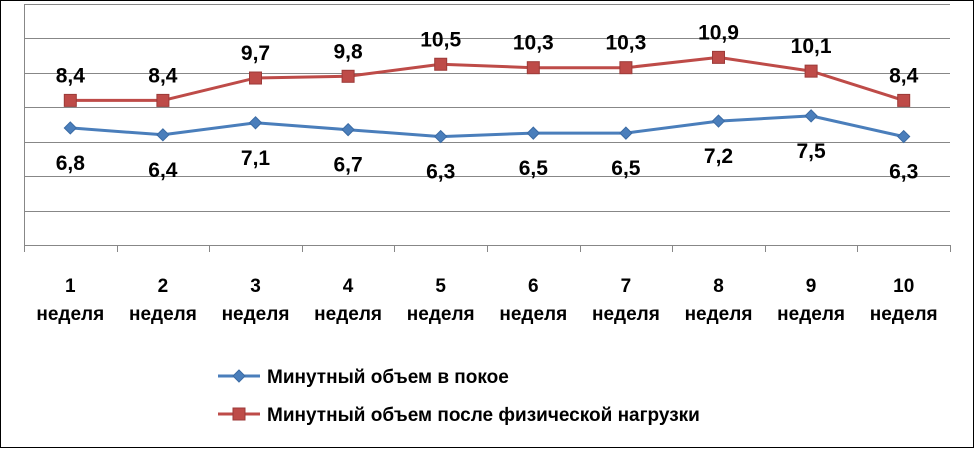 Image resolution: width=974 pixels, height=449 pixels. Describe the element at coordinates (811, 46) in the screenshot. I see `data-label: 10,1` at that location.